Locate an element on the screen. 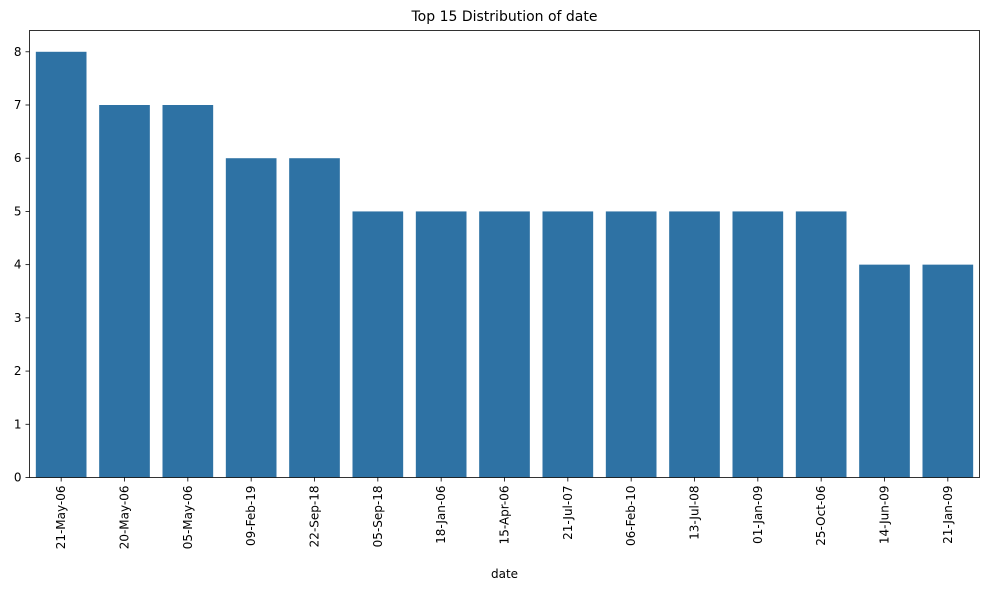 The height and width of the screenshot is (590, 990). y-tick-label: 0 is located at coordinates (18, 478).